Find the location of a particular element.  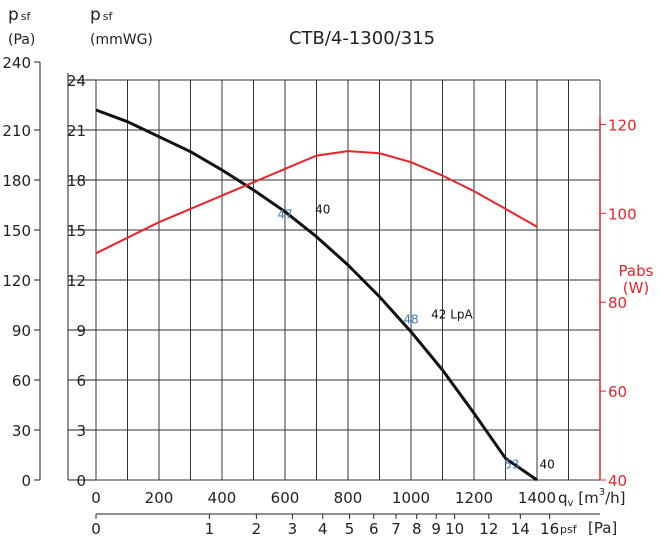

velocity-axis-tick-label: 0 is located at coordinates (96, 529).